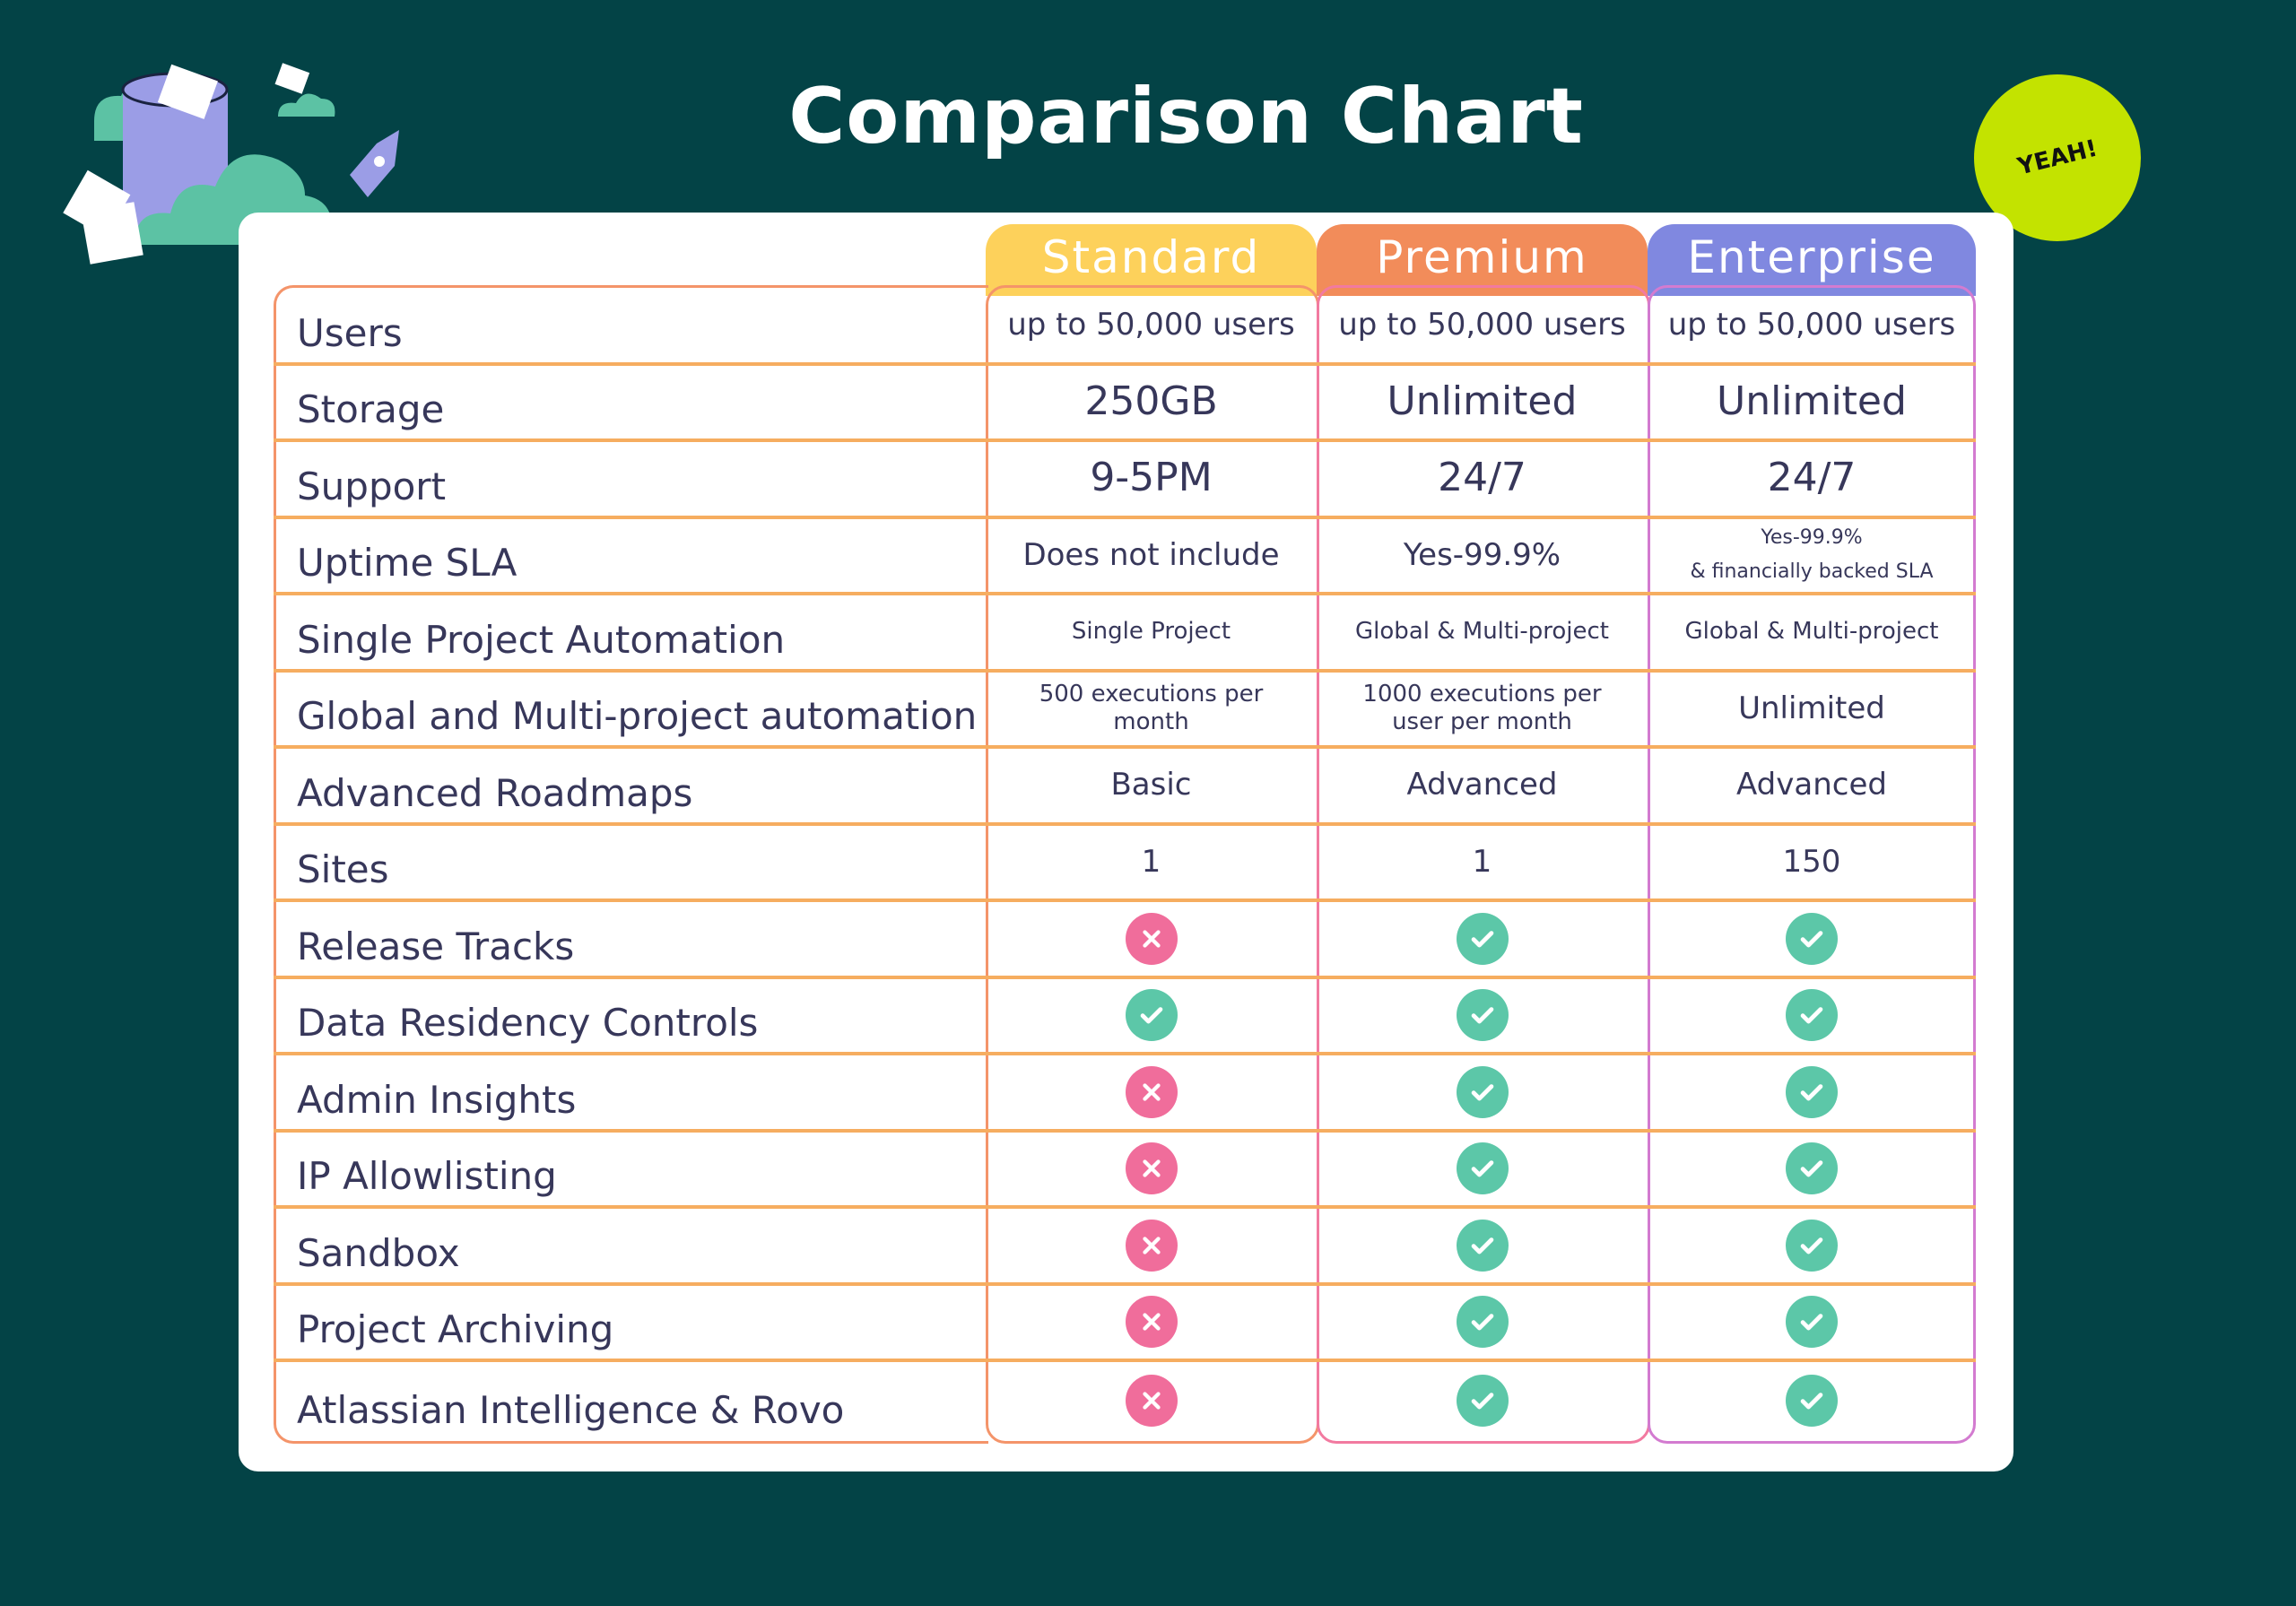 Image resolution: width=2296 pixels, height=1606 pixels. I want to click on cell-standard: Single Project, so click(1151, 632).